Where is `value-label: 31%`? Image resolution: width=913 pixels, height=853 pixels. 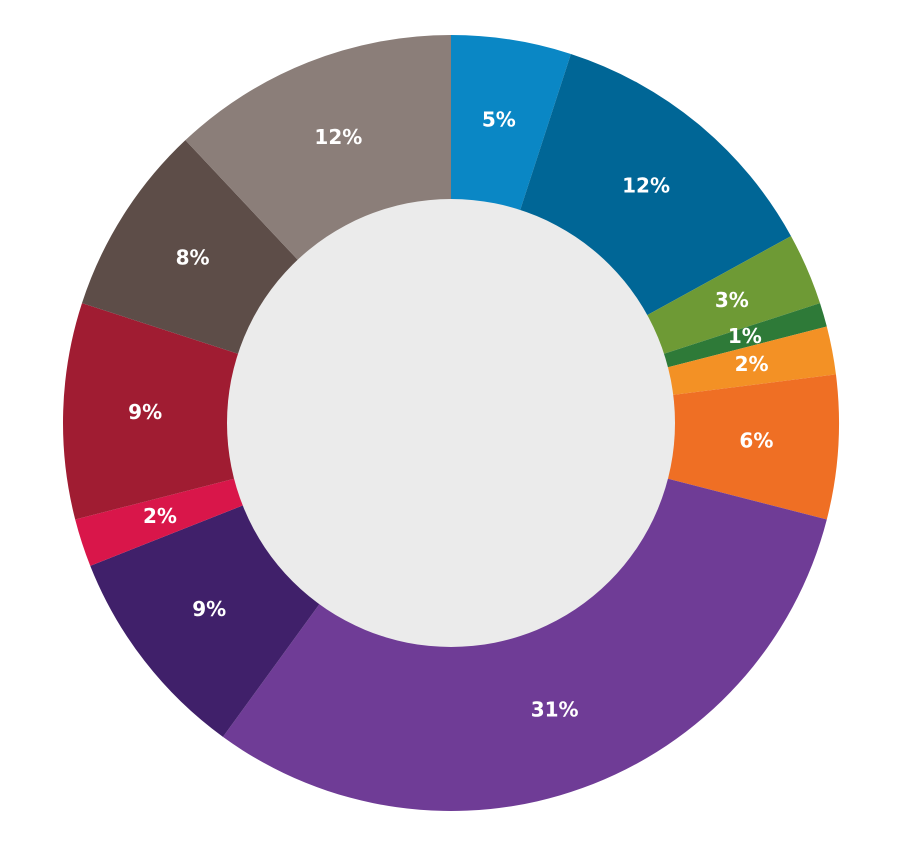
value-label: 31% is located at coordinates (555, 709).